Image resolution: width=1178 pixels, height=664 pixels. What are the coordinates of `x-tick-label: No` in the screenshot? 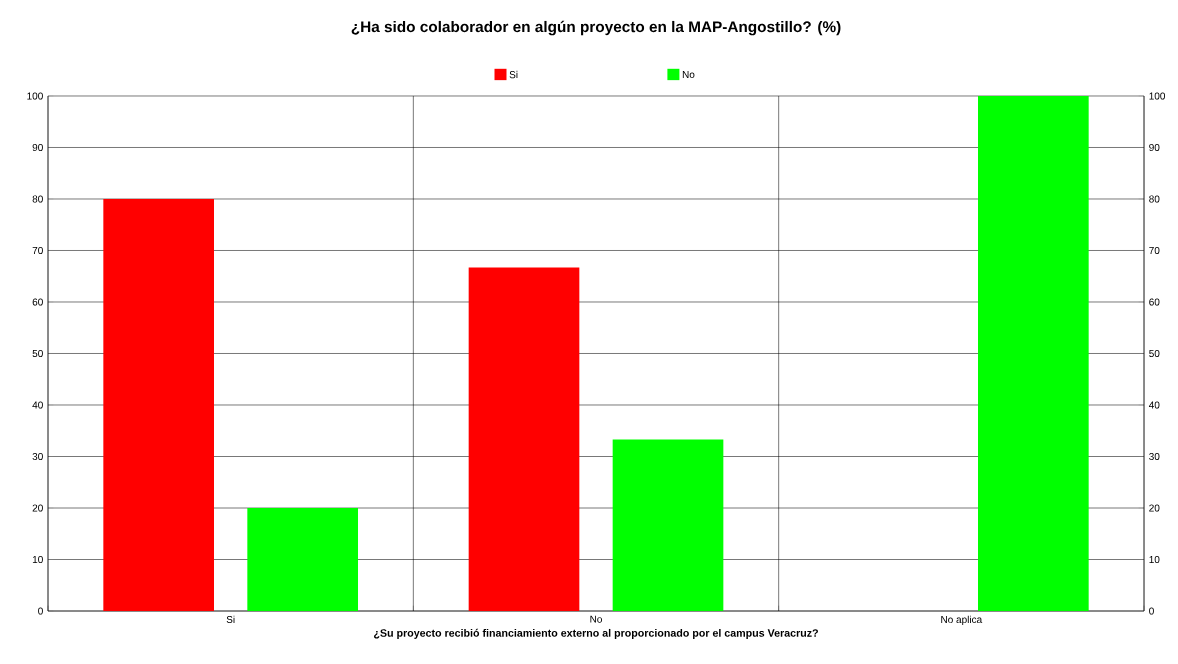 It's located at (596, 619).